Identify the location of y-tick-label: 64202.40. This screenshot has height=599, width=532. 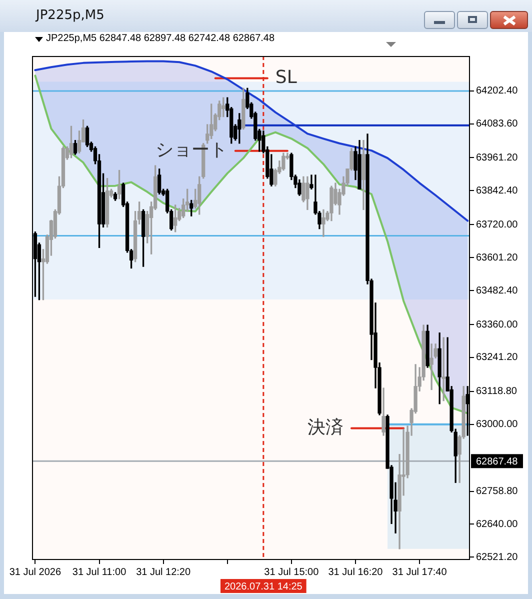
(497, 91).